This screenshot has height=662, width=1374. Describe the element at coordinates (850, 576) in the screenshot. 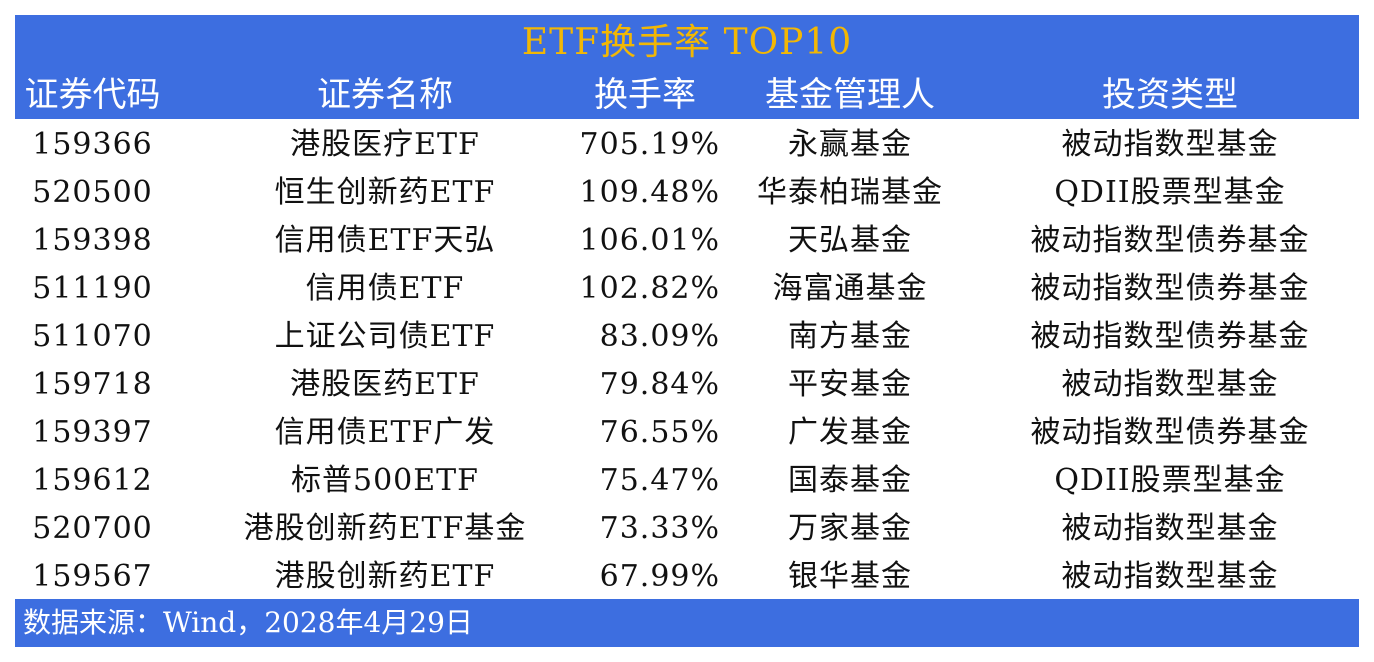

I see `cell-manager: 银华基金` at that location.